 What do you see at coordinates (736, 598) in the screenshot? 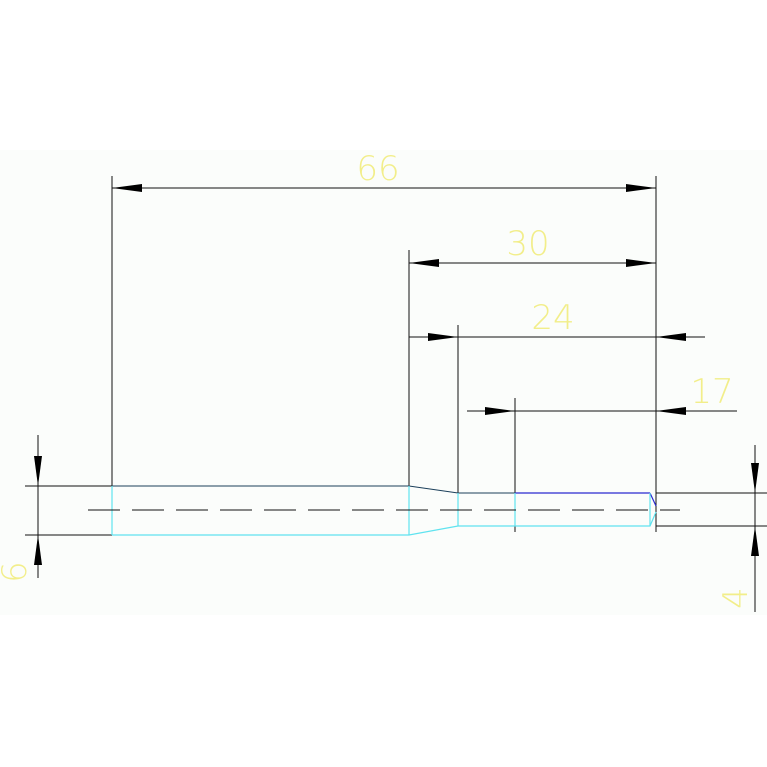
I see `dimension-label: 4` at bounding box center [736, 598].